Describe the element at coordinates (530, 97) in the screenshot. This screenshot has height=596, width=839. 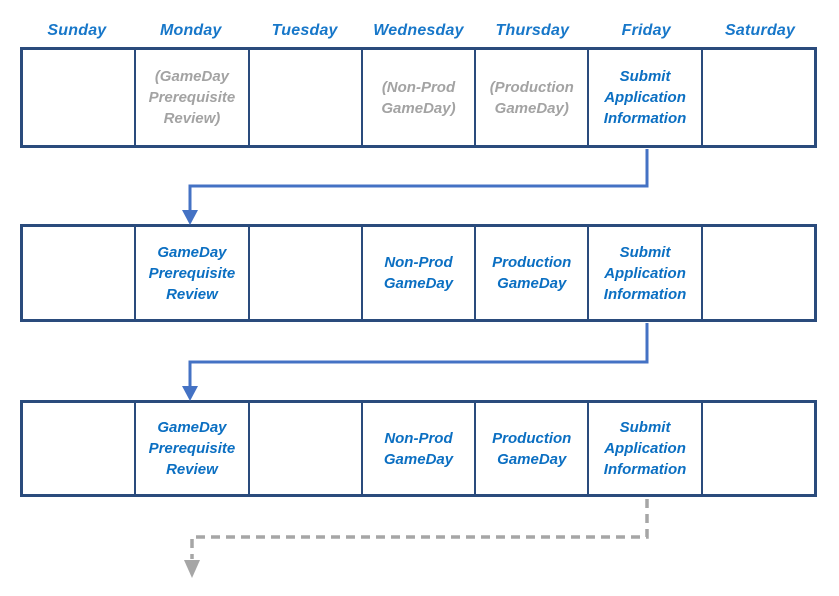
I see `week1-thursday-cell: (Production GameDay)` at that location.